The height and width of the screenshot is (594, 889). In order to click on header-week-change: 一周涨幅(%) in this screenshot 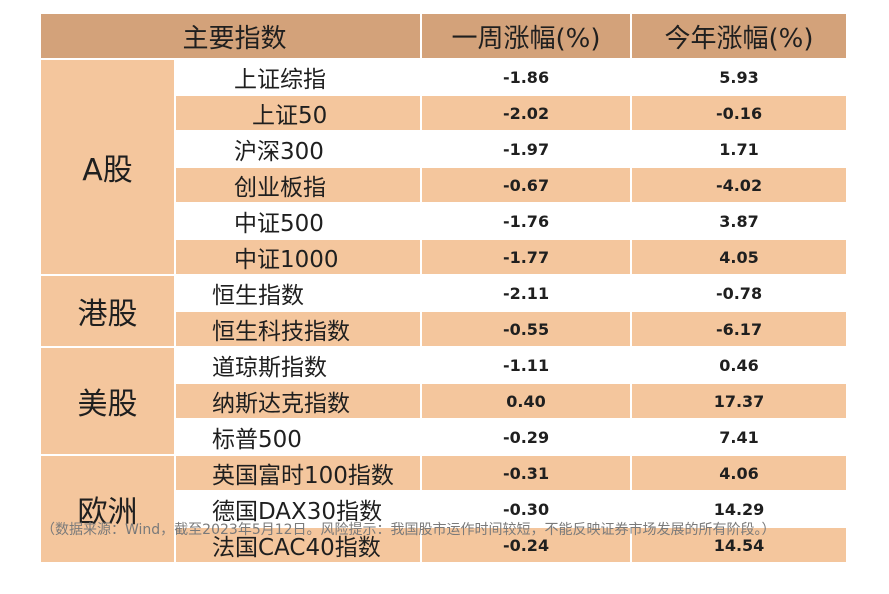, I will do `click(527, 37)`.